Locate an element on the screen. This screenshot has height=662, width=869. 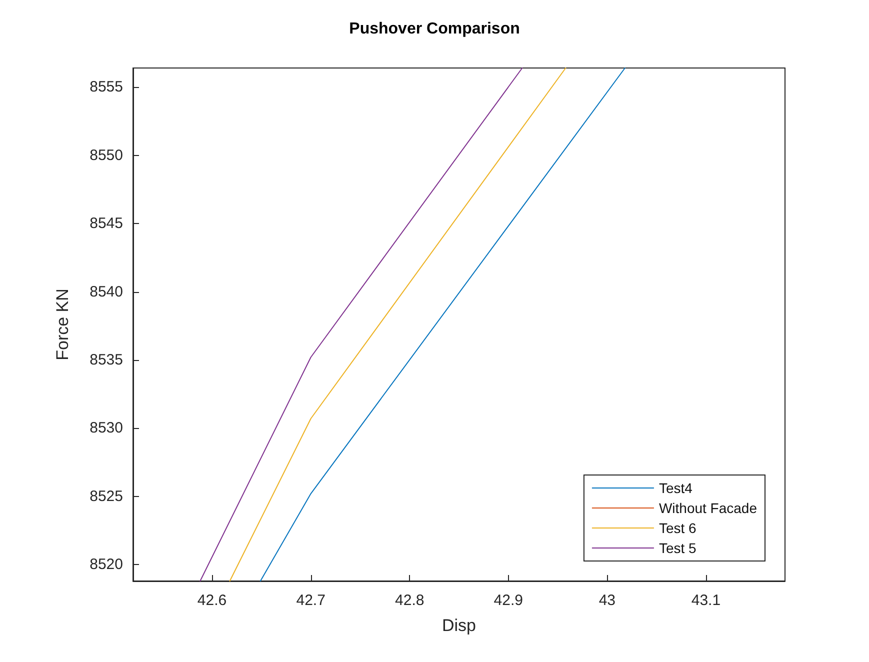
y-tick-label: 8550 is located at coordinates (106, 155).